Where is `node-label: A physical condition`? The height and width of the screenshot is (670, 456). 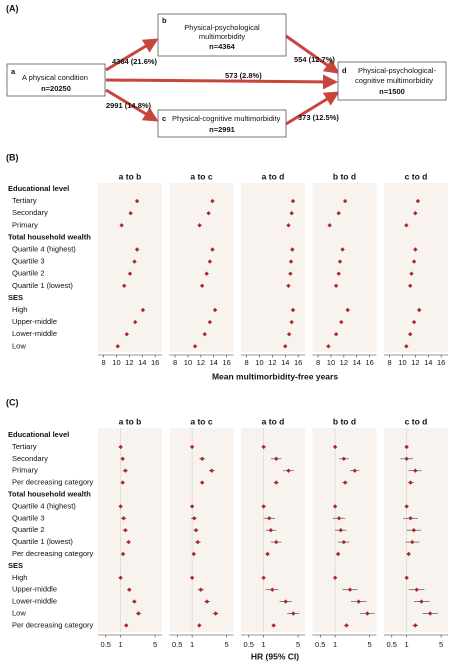
node-label: A physical condition is located at coordinates (55, 77).